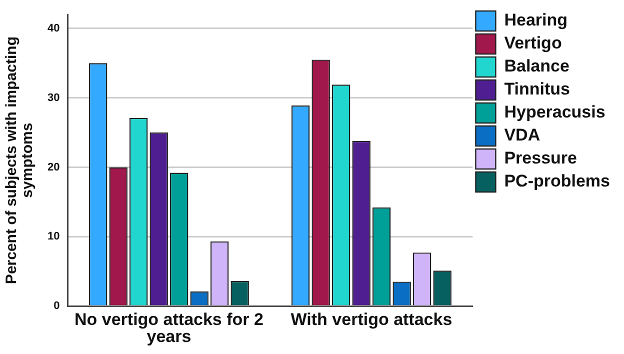  Describe the element at coordinates (536, 20) in the screenshot. I see `legend-label: Hearing` at that location.